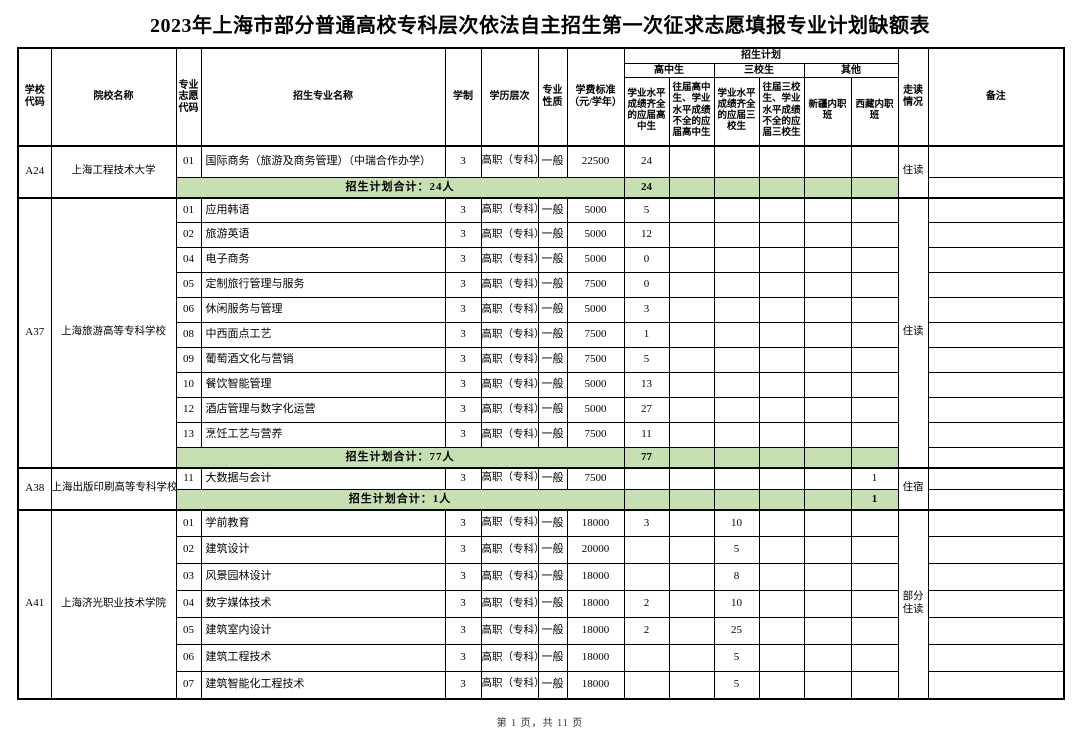 The width and height of the screenshot is (1080, 741). I want to click on page-title: 2023年上海市部分普通高校专科层次依法自主招生第一次征求志愿填报专业计划缺额表, so click(540, 26).